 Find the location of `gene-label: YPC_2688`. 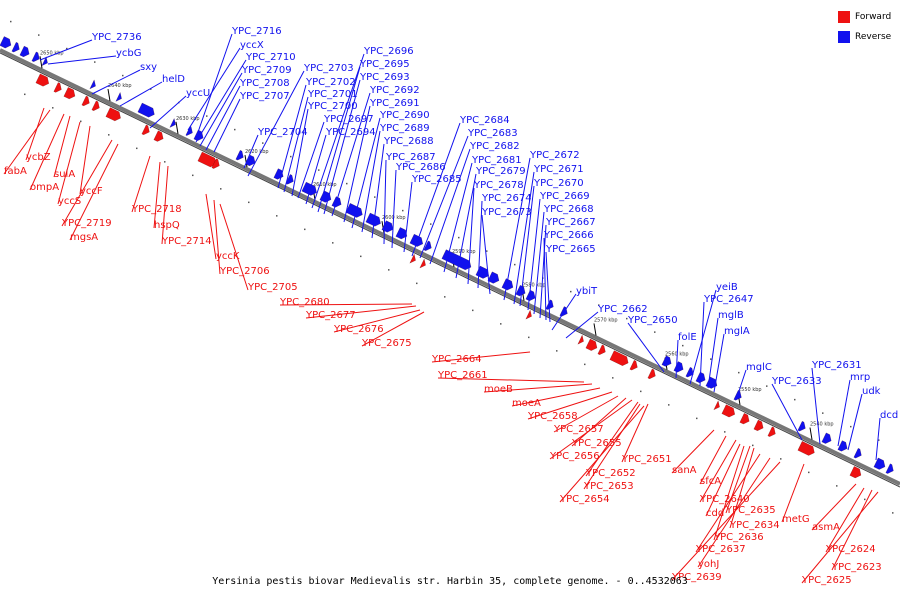

gene-label: YPC_2688 is located at coordinates (408, 141).